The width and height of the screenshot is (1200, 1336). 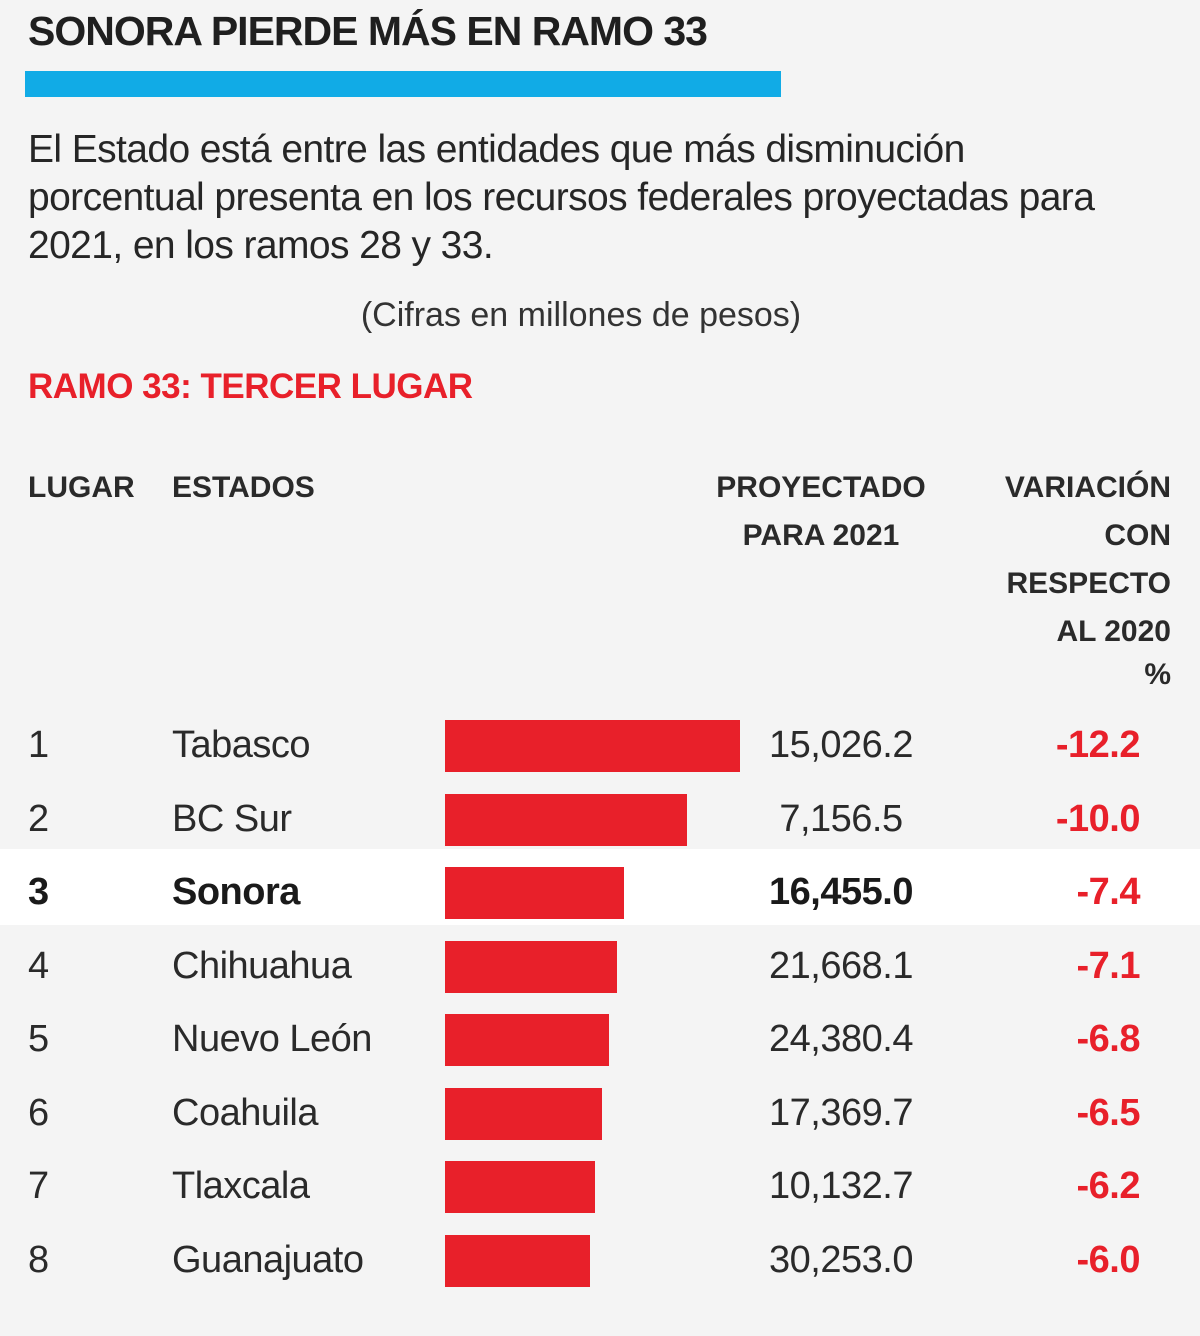 What do you see at coordinates (241, 1186) in the screenshot?
I see `state-label: Tlaxcala` at bounding box center [241, 1186].